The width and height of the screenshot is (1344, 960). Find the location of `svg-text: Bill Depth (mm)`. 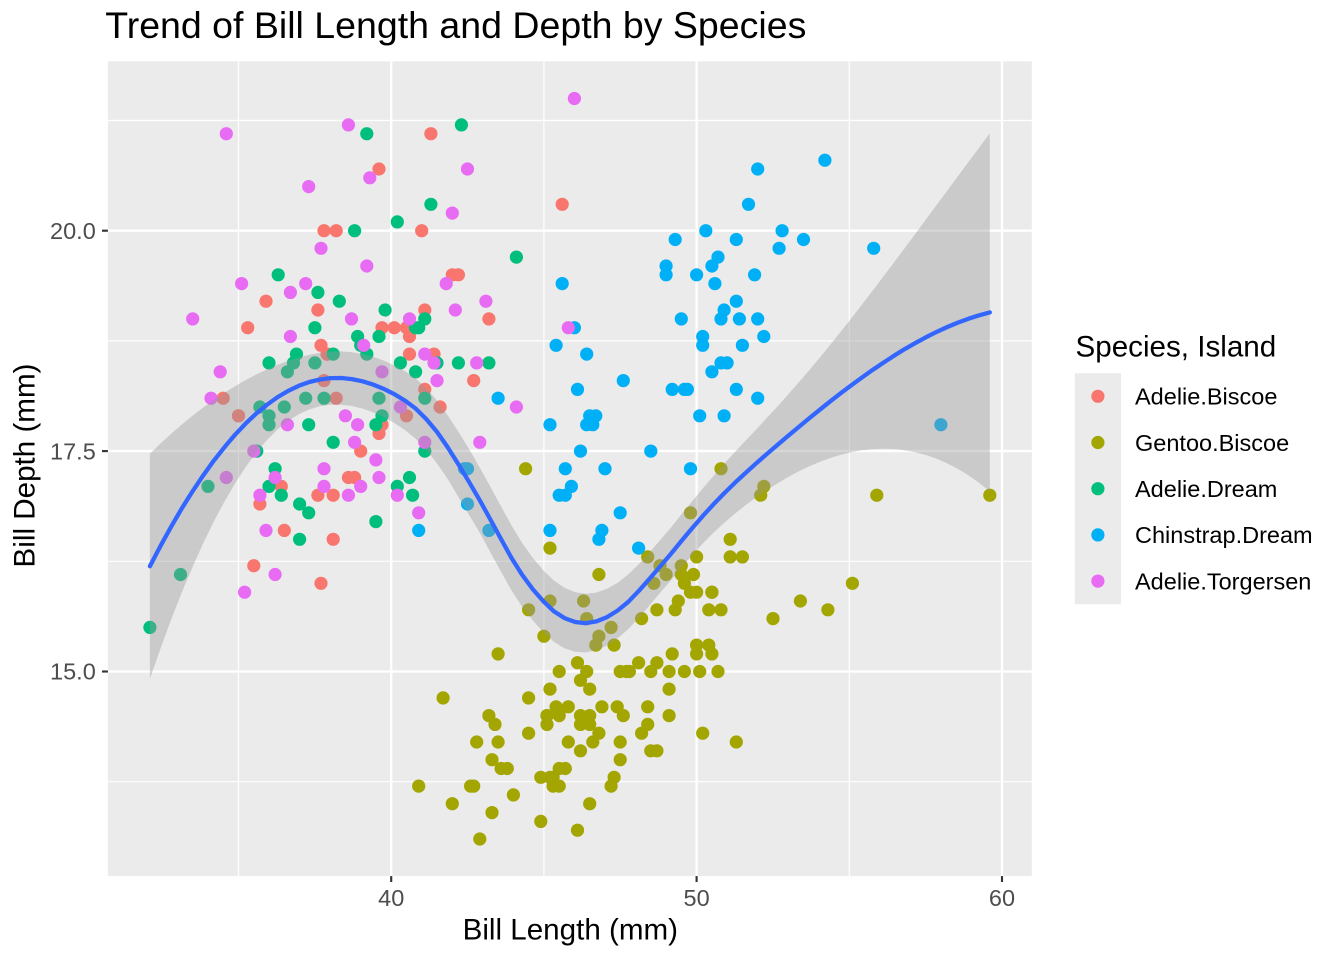

svg-text: Bill Depth (mm) is located at coordinates (24, 466).